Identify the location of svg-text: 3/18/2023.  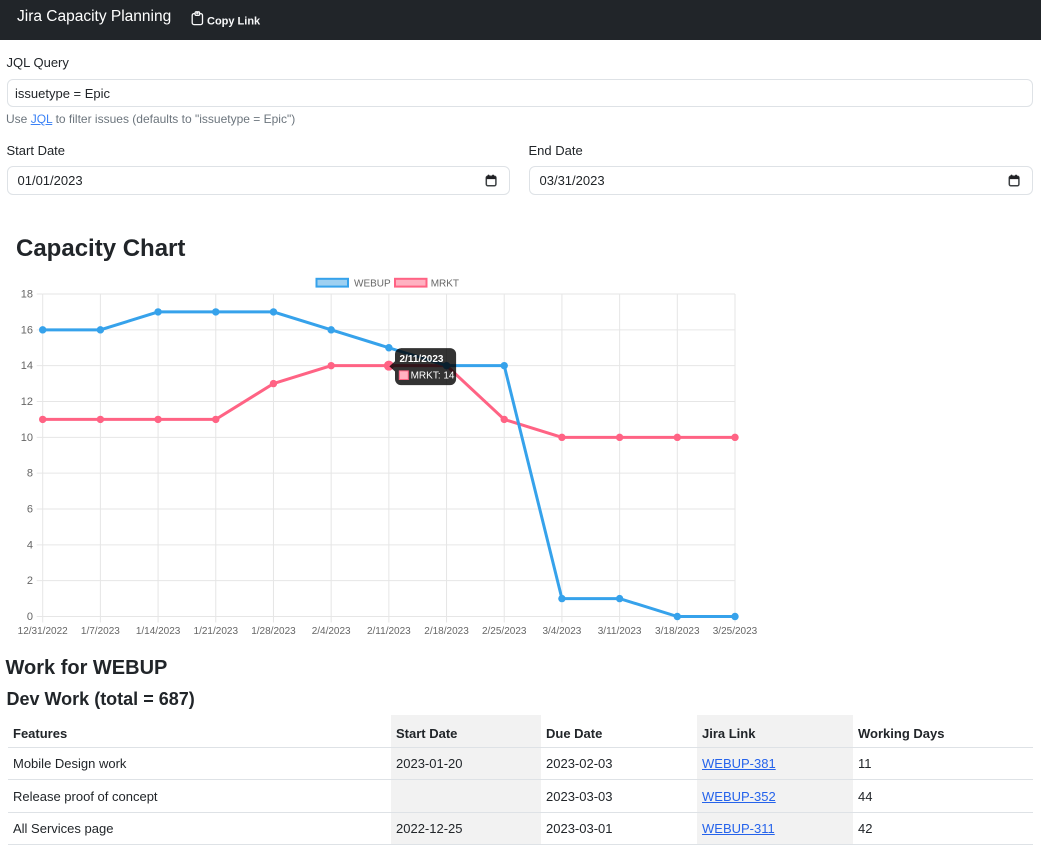
(677, 631).